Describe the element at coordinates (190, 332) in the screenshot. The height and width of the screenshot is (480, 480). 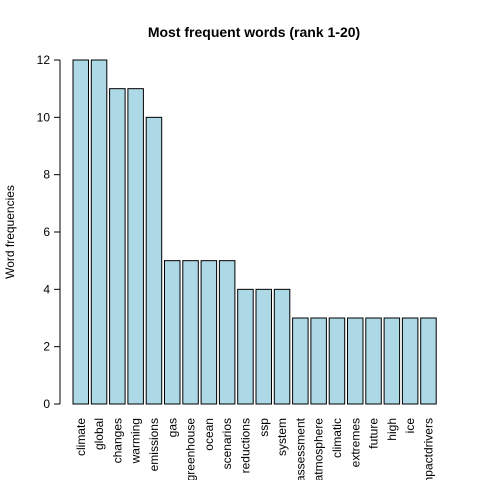
I see `bar-greenhouse` at that location.